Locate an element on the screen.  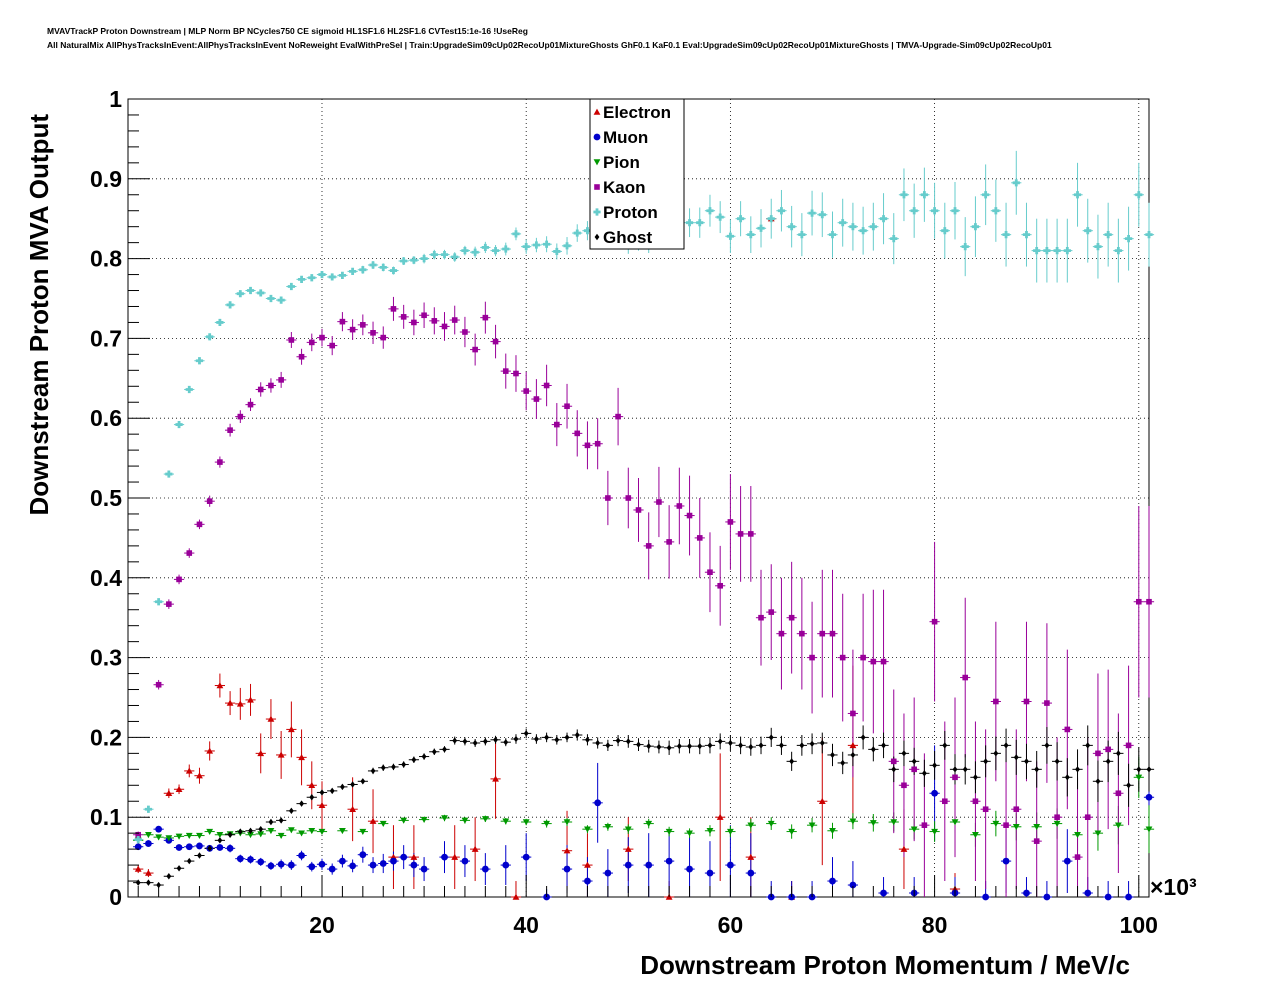
legend-marker-proton is located at coordinates (597, 212).